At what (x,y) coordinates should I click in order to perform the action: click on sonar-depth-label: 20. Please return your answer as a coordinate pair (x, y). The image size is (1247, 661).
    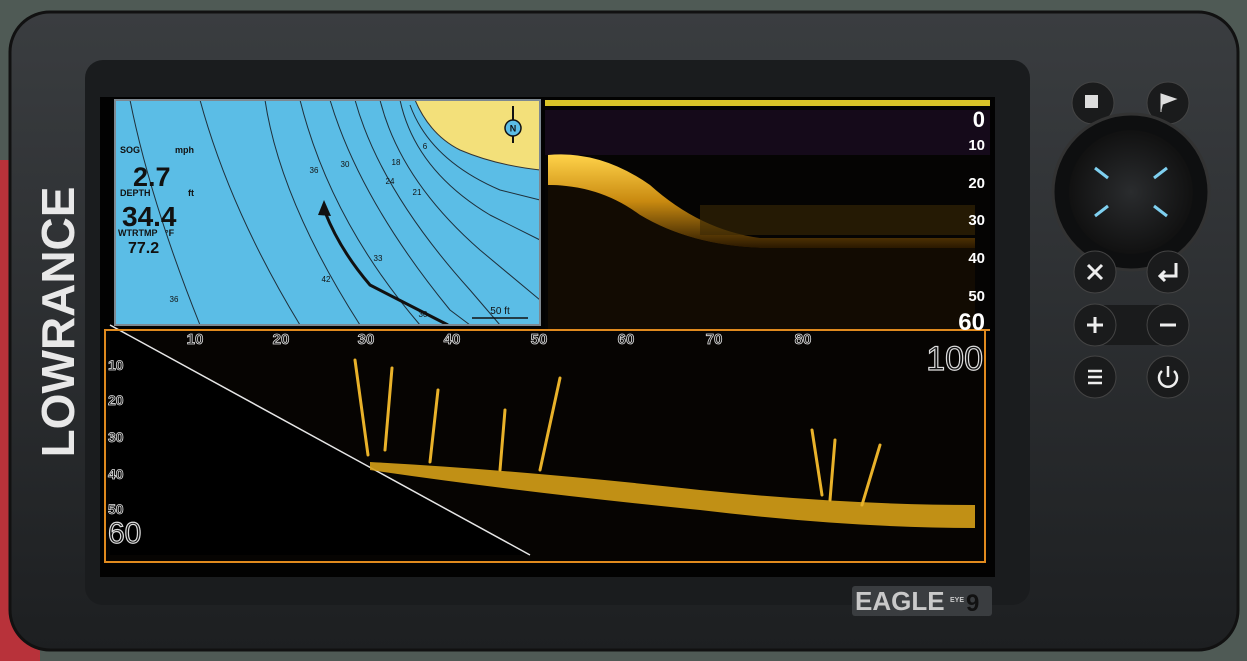
    Looking at the image, I should click on (976, 183).